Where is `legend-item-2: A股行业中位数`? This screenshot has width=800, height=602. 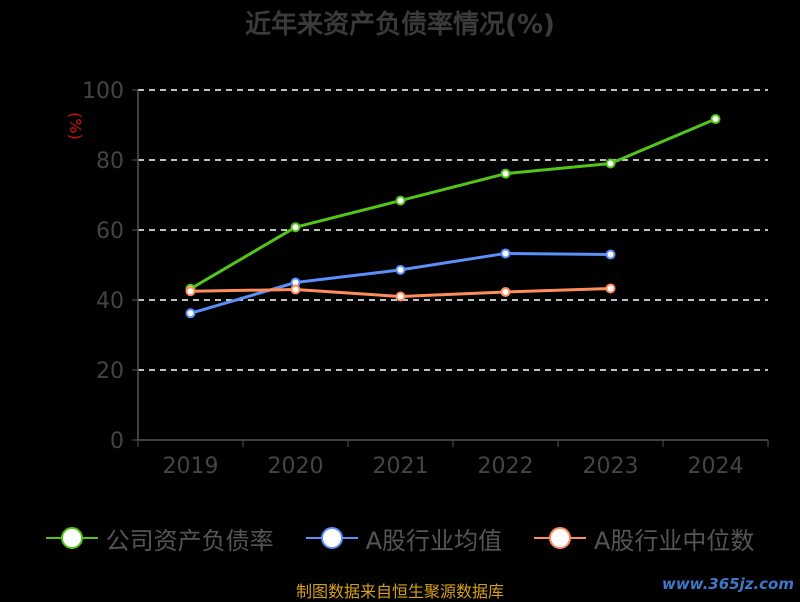 legend-item-2: A股行业中位数 is located at coordinates (644, 538).